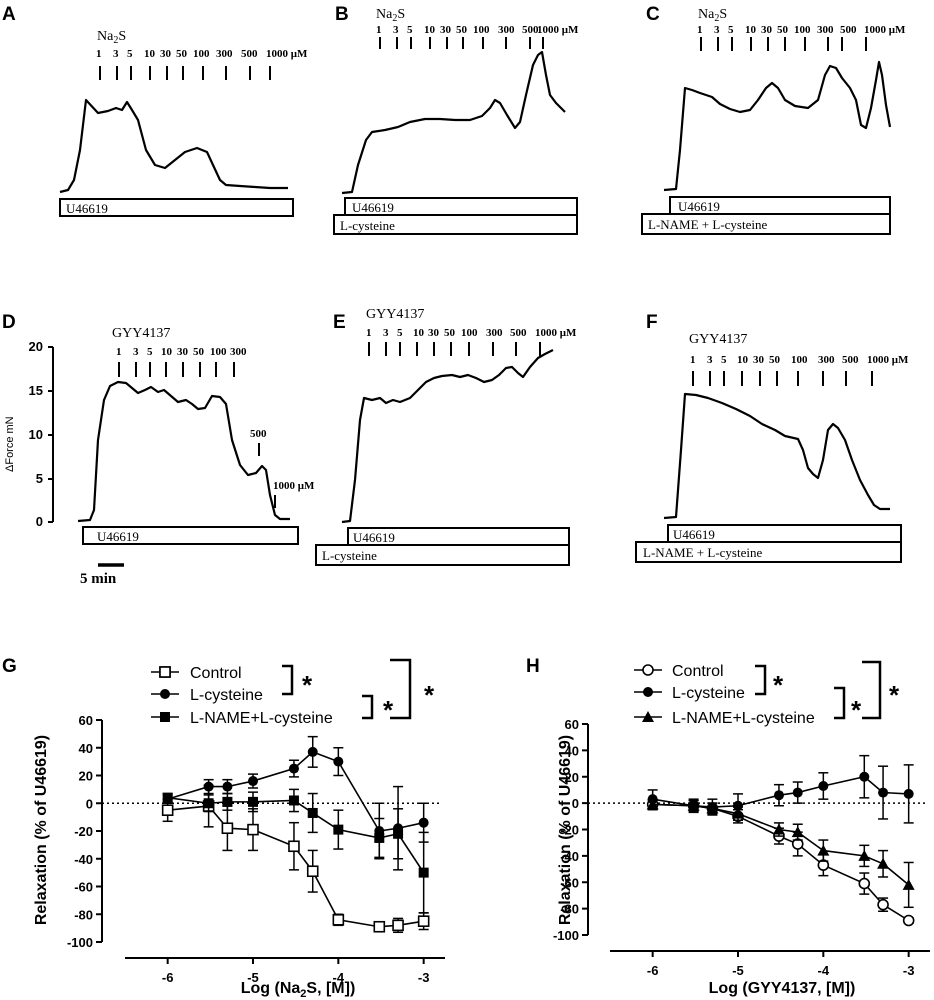 Image resolution: width=934 pixels, height=1000 pixels. What do you see at coordinates (190, 535) in the screenshot?
I see `treatment-bar-u46619` at bounding box center [190, 535].